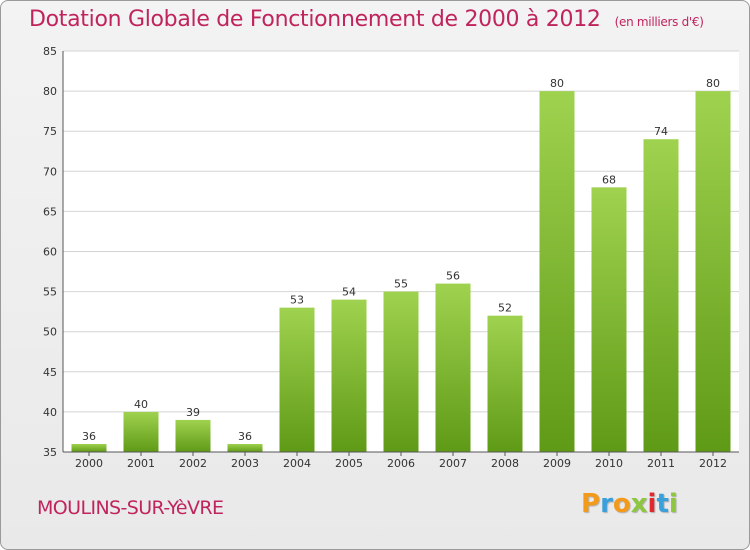 This screenshot has height=550, width=750. Describe the element at coordinates (713, 463) in the screenshot. I see `x-tick-label-2012: 2012` at that location.